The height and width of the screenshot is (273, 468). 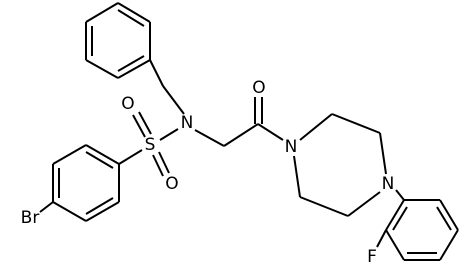 I want to click on atom-label: Br, so click(x=30, y=218).